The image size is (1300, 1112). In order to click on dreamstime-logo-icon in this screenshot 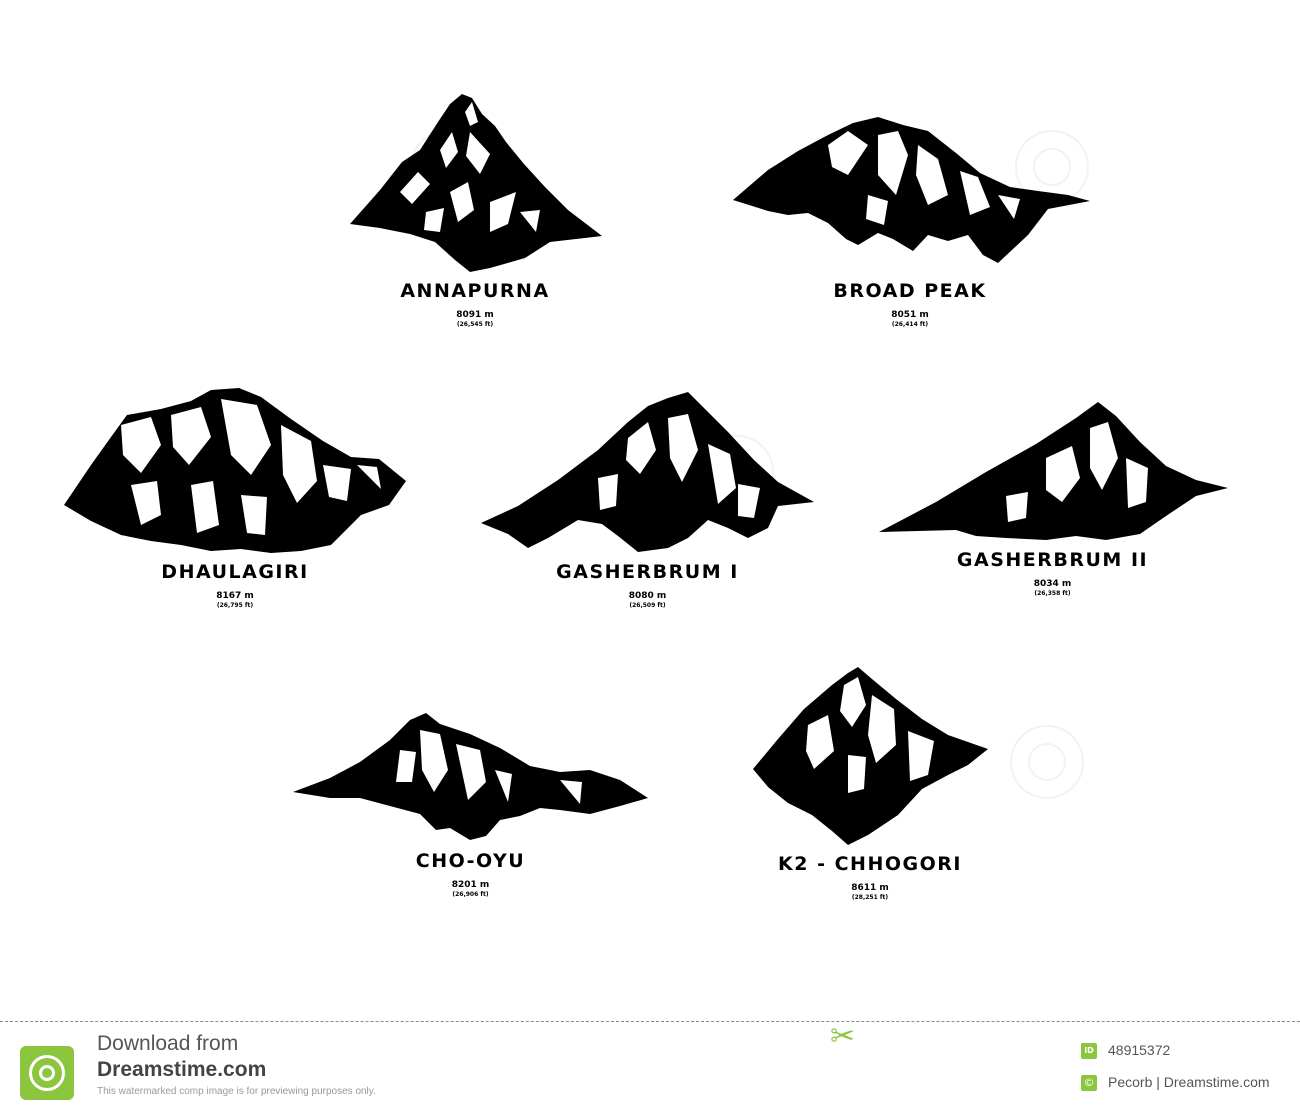, I will do `click(47, 1073)`.